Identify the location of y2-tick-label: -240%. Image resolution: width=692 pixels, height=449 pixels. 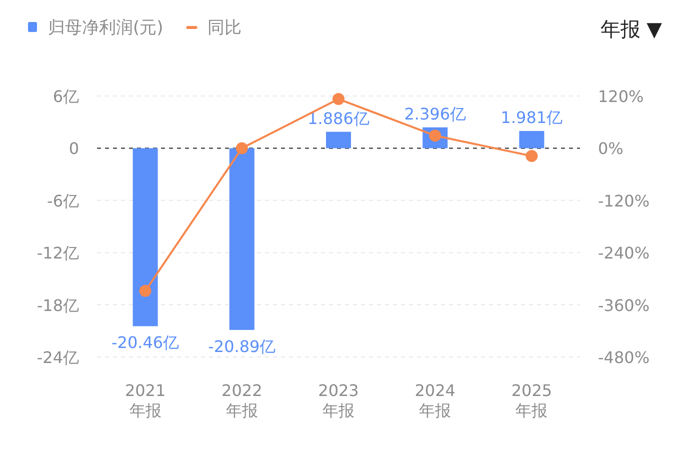
(624, 253).